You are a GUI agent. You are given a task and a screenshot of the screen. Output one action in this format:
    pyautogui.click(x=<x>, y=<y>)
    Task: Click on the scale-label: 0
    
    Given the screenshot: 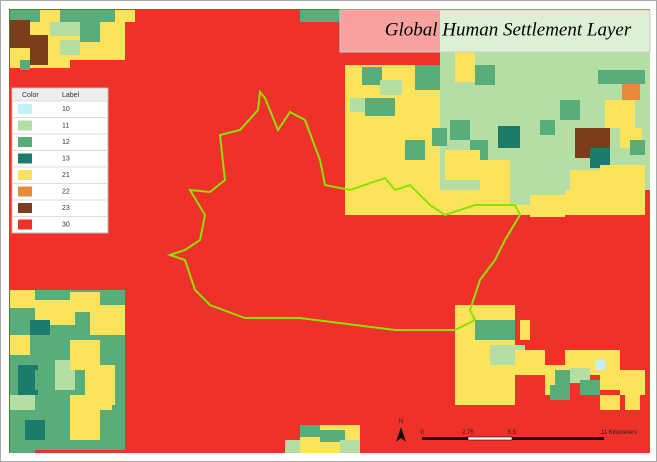 What is the action you would take?
    pyautogui.click(x=422, y=433)
    